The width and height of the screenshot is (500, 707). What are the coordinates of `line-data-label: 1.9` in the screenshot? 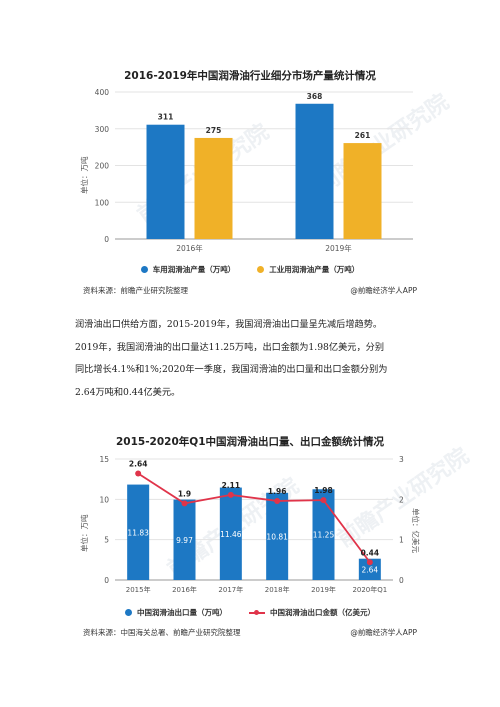 It's located at (184, 493).